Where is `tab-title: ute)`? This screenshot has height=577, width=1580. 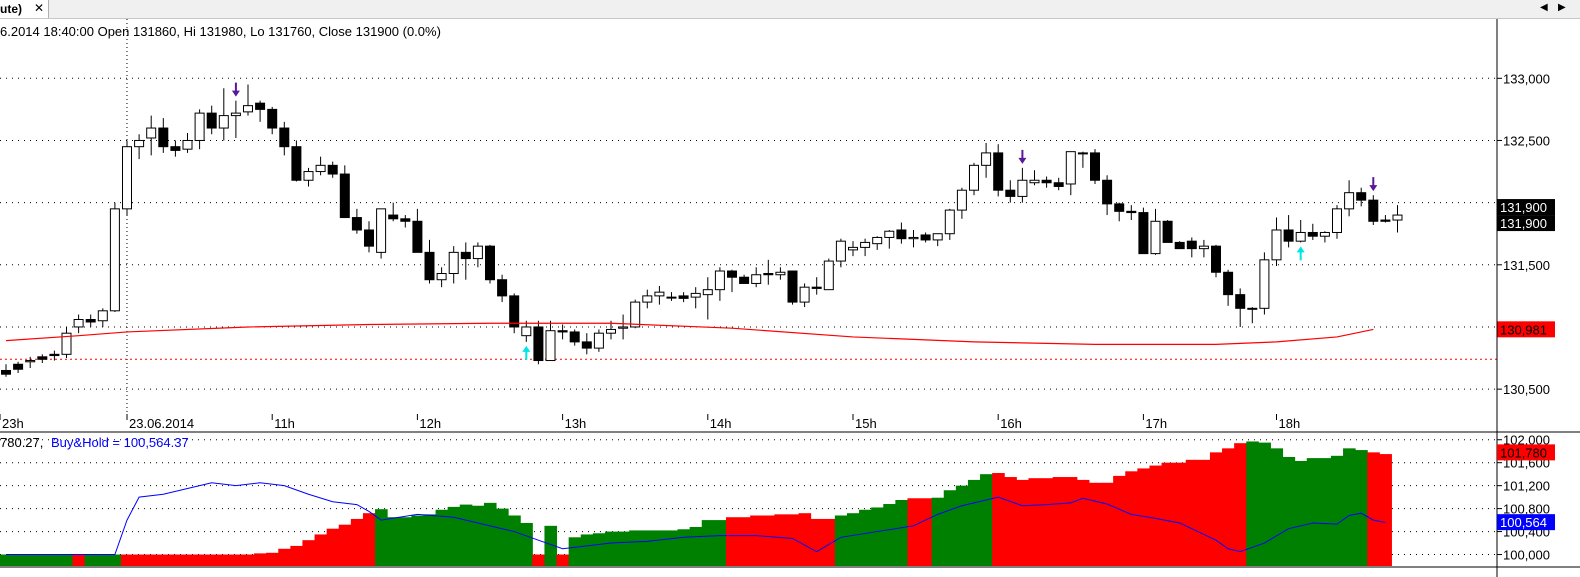 tab-title: ute) is located at coordinates (11, 9).